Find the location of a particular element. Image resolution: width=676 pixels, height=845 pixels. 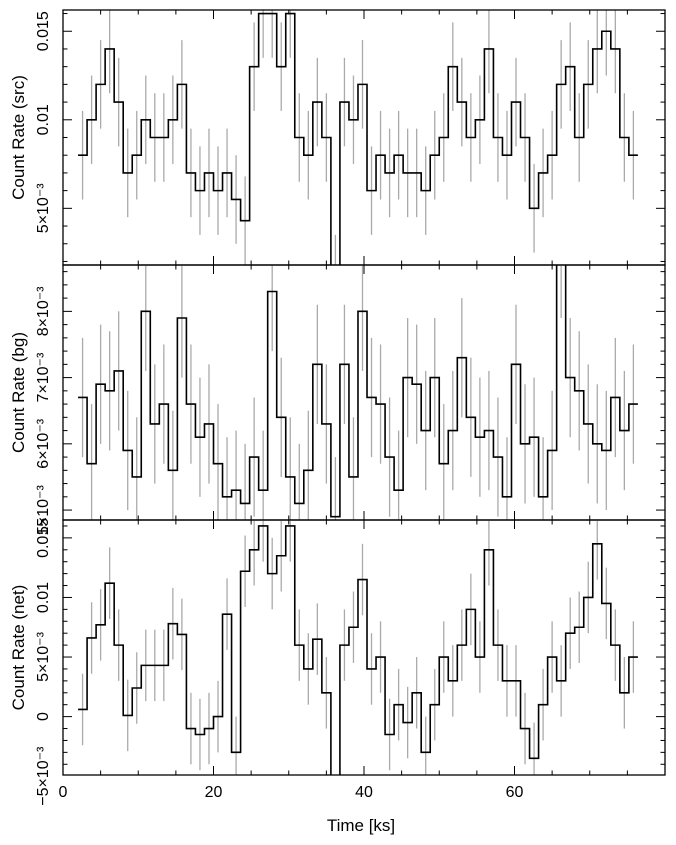

y-axis-label: Count Rate (net) is located at coordinates (18, 648).